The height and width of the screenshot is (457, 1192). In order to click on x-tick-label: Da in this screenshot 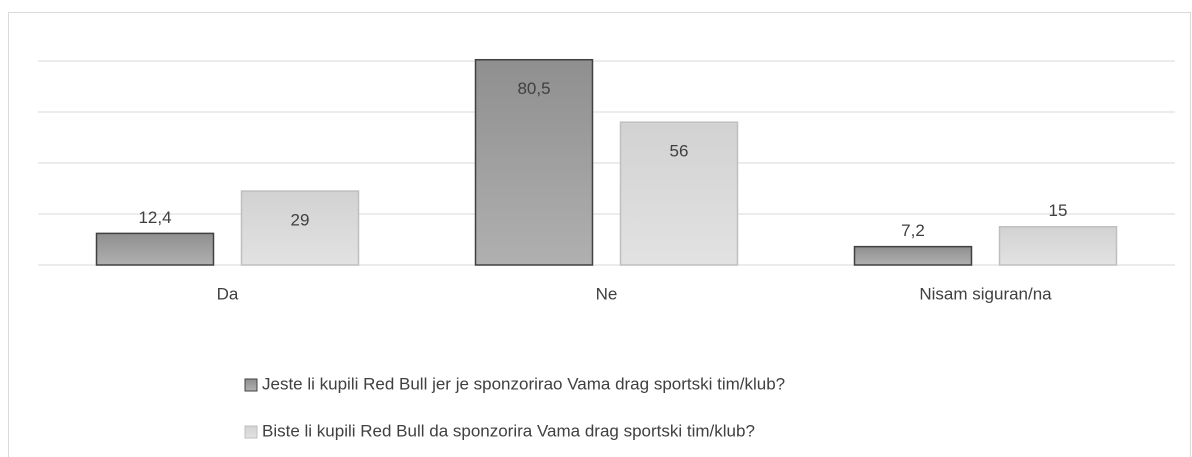, I will do `click(228, 293)`.